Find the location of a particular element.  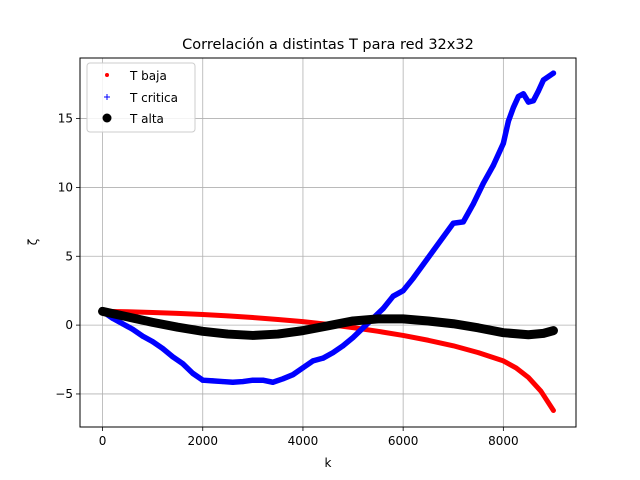

y-tick-label: −5 is located at coordinates (64, 394).